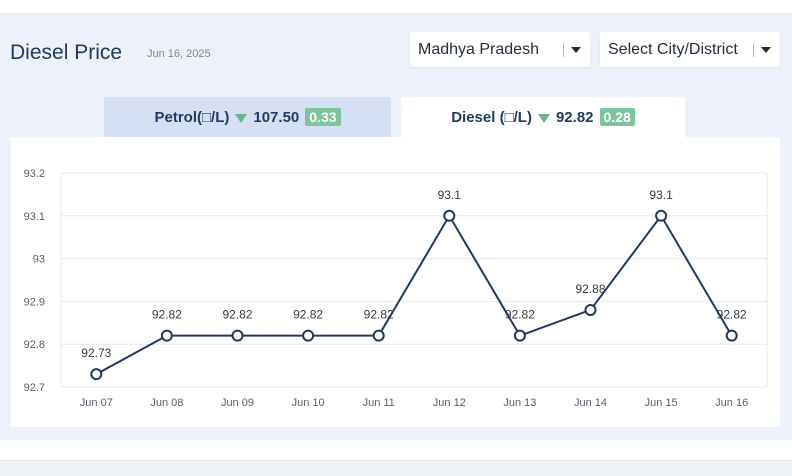  Describe the element at coordinates (491, 117) in the screenshot. I see `tab-diesel-label: Diesel (□/L)` at that location.